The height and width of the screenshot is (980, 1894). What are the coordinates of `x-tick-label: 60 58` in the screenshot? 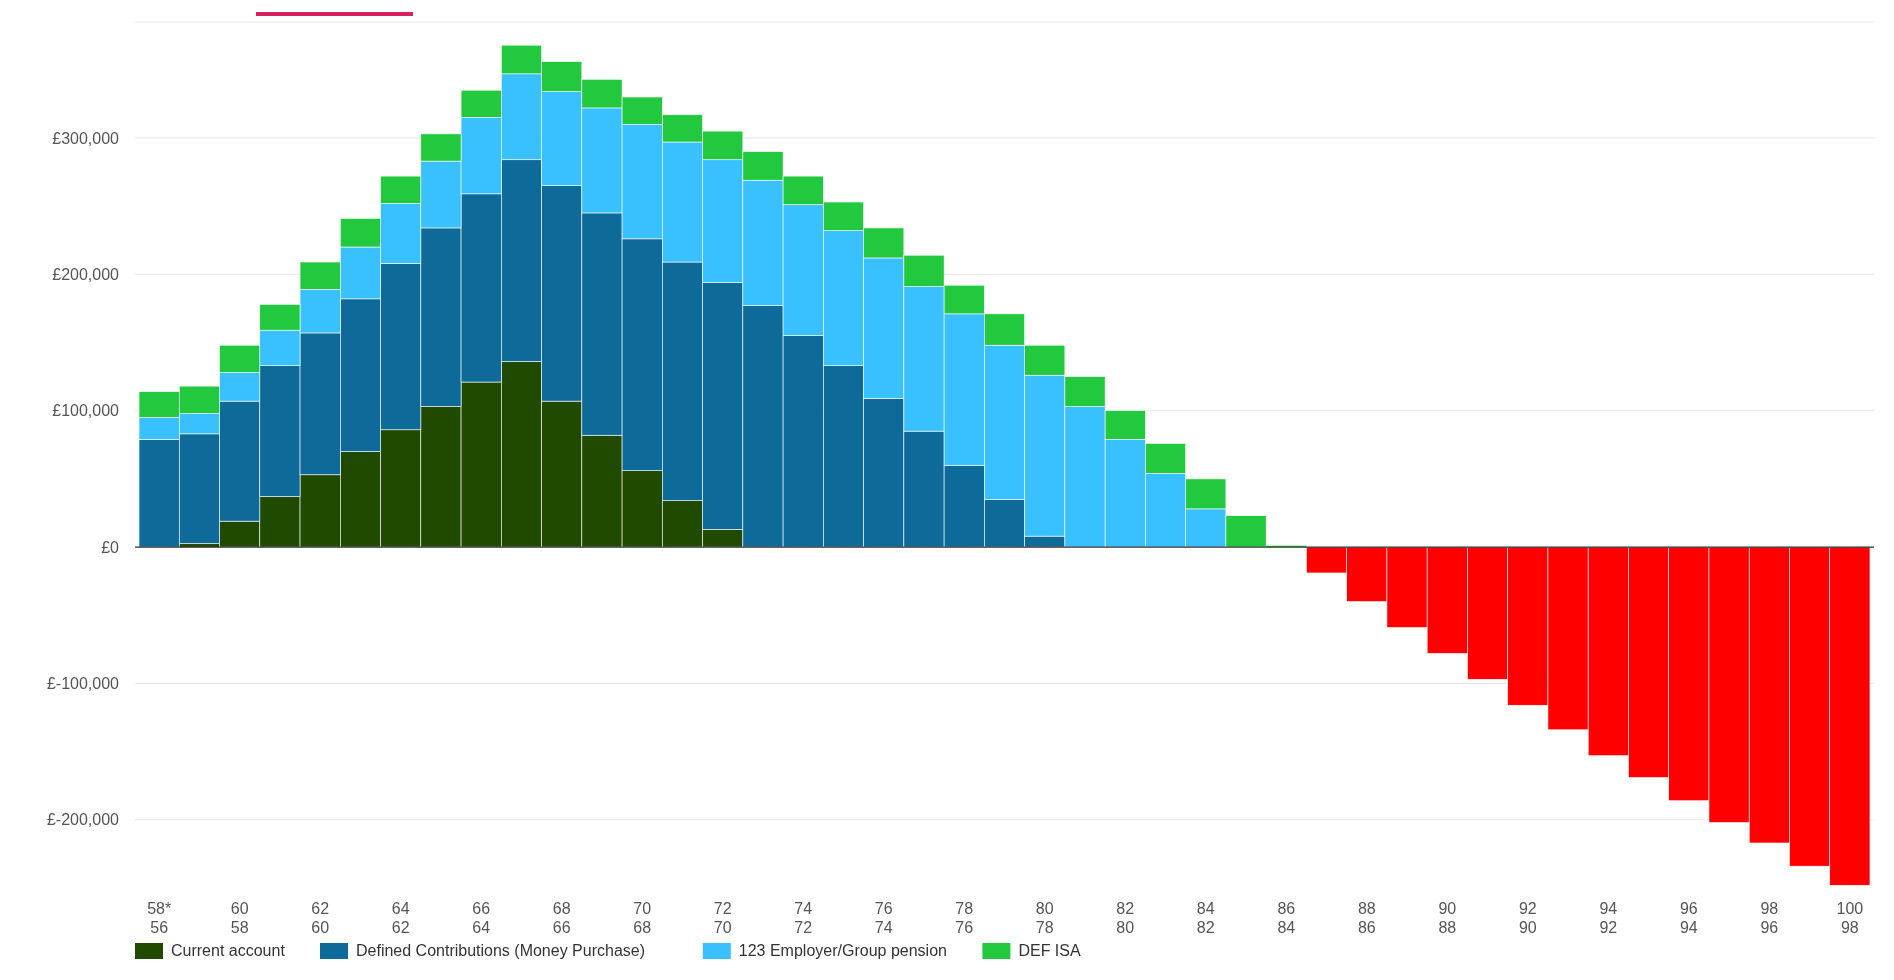 It's located at (239, 918).